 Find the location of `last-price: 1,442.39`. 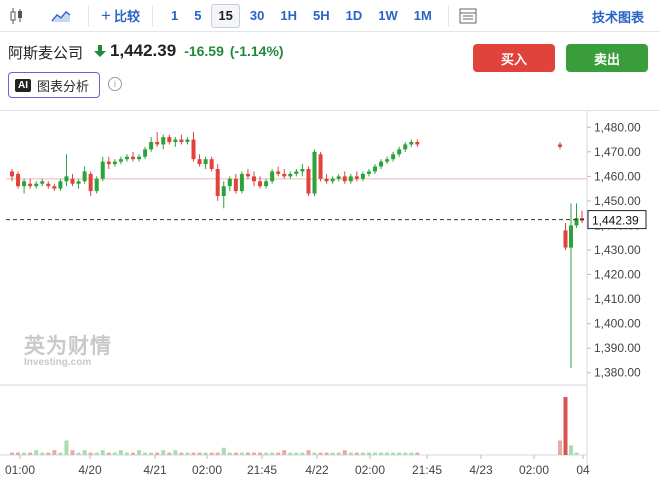

last-price: 1,442.39 is located at coordinates (143, 50).